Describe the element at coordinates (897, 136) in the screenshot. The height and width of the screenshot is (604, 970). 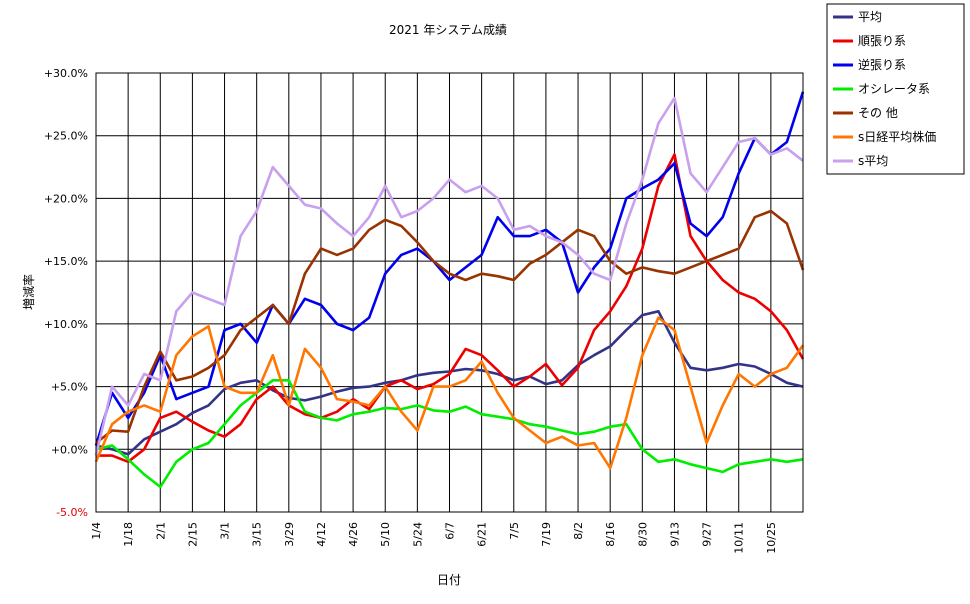
I see `legend-label-5: s日経平均株価` at that location.